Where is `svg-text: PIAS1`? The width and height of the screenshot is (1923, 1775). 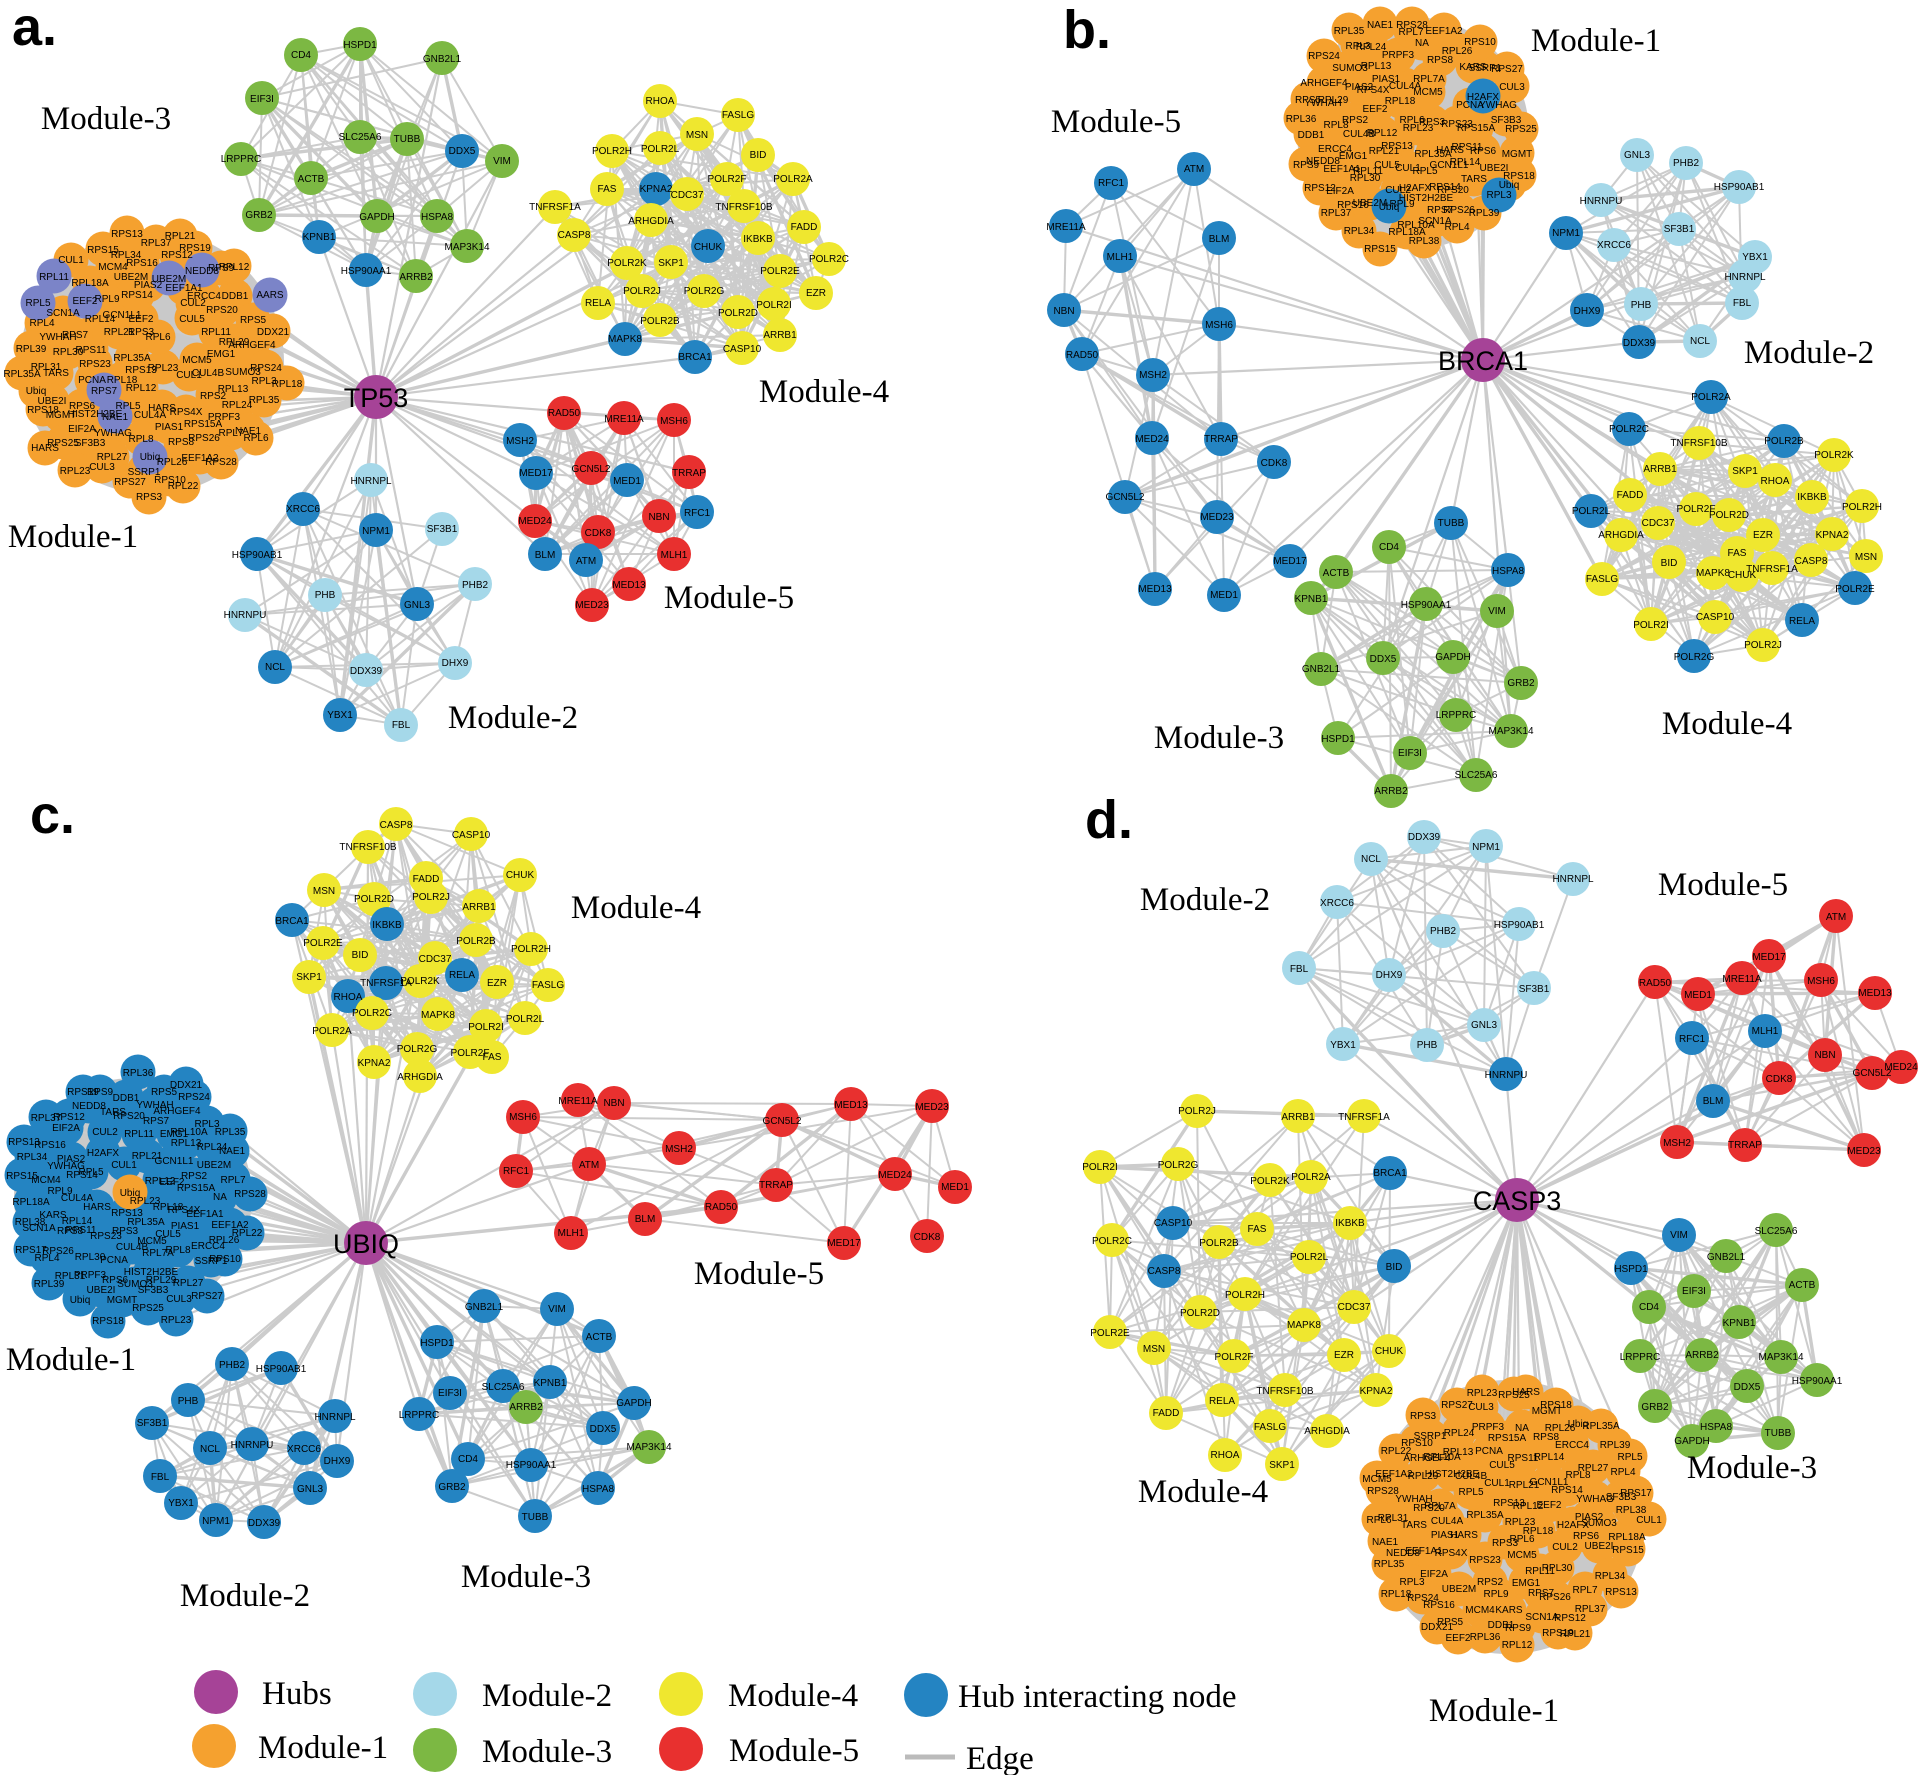
svg-text: PIAS1 is located at coordinates (1386, 79).